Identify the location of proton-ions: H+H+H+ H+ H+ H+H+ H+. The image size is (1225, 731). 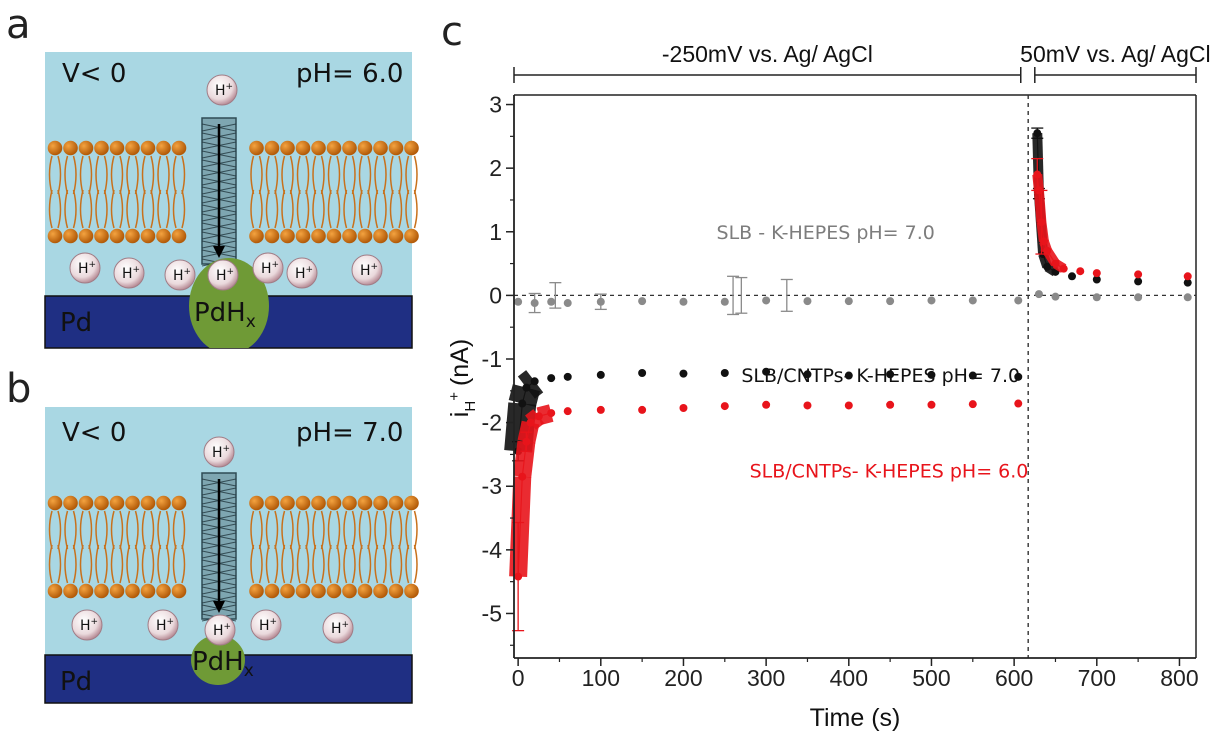
(226, 182).